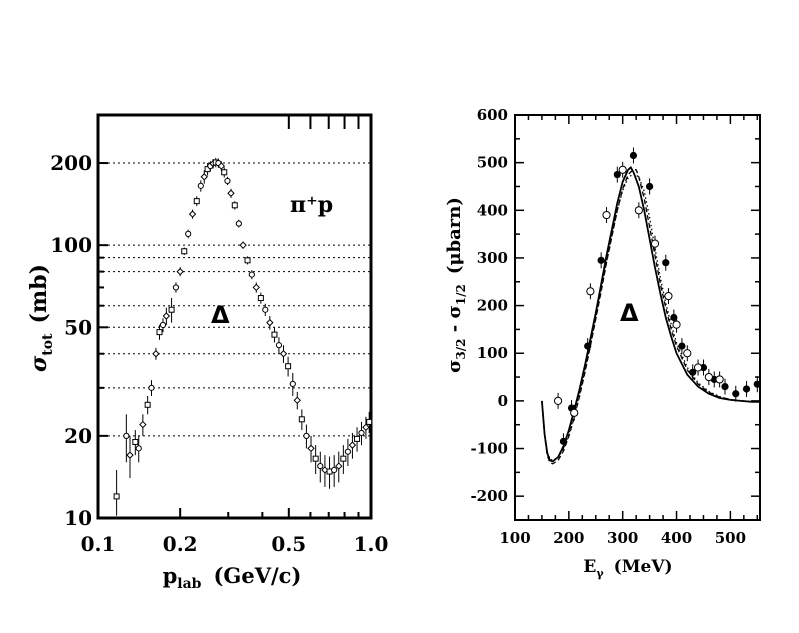 The image size is (799, 633). What do you see at coordinates (492, 258) in the screenshot?
I see `y-tick-label: 300` at bounding box center [492, 258].